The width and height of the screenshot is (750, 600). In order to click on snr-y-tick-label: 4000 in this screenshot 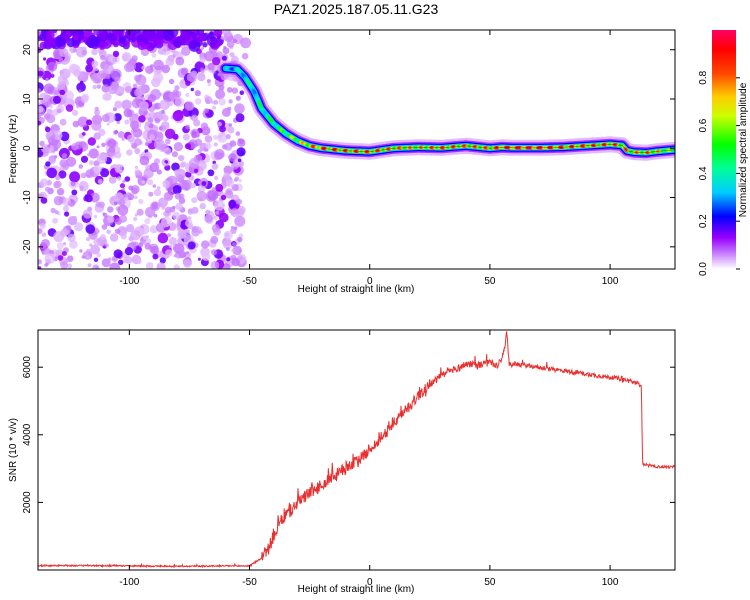, I will do `click(27, 434)`.